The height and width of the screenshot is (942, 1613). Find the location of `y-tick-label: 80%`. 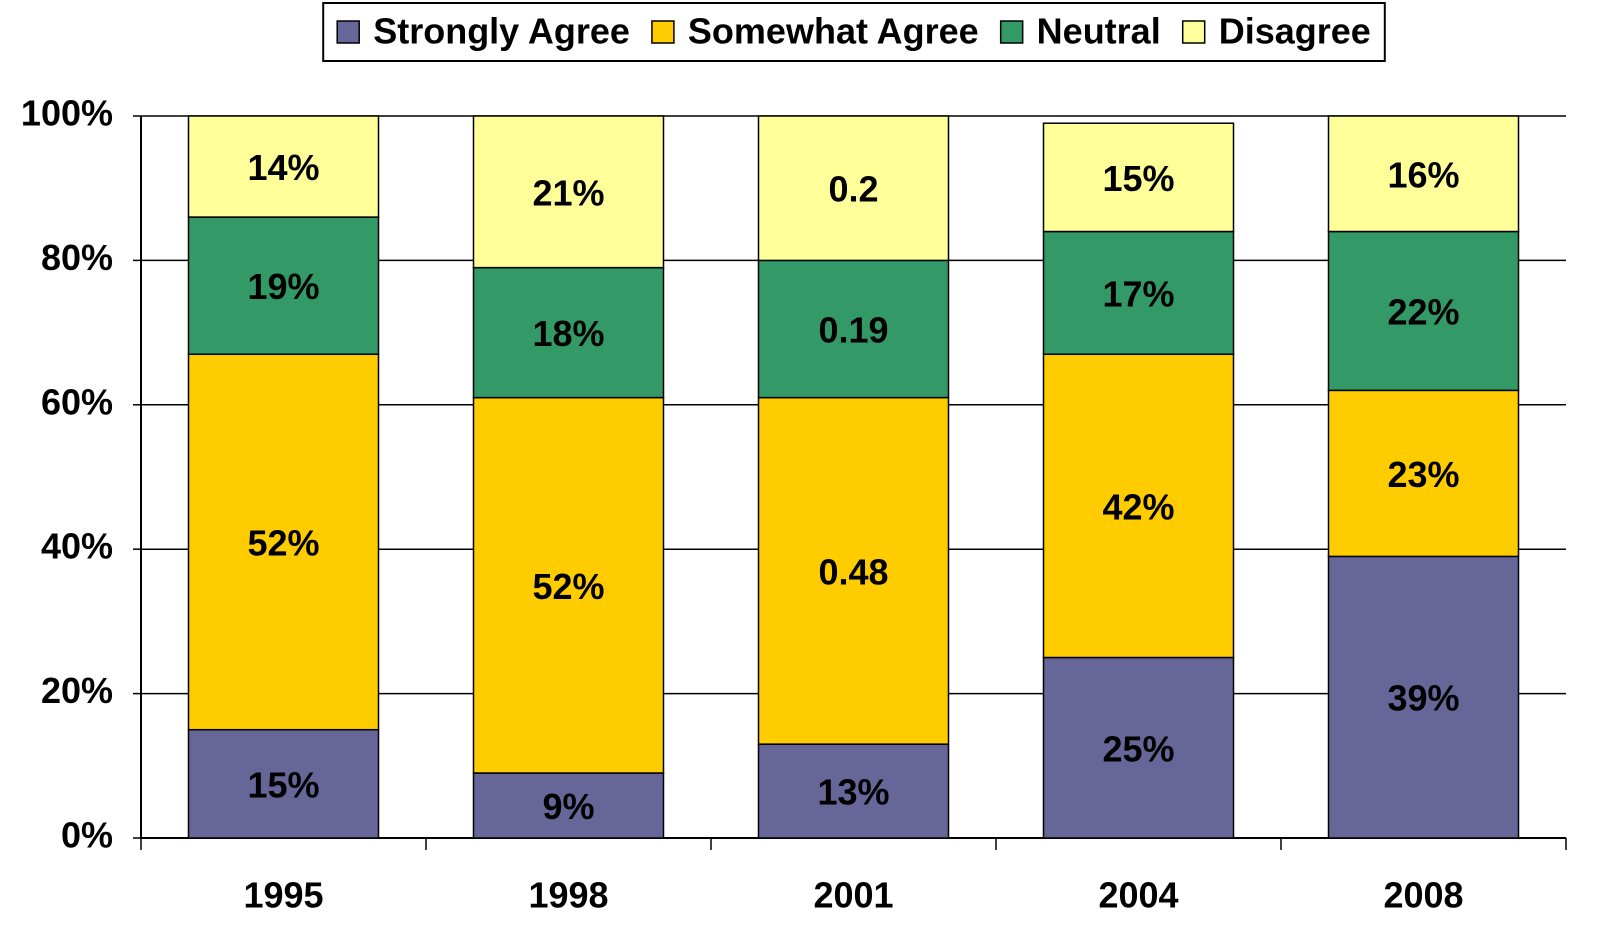

y-tick-label: 80% is located at coordinates (77, 257).